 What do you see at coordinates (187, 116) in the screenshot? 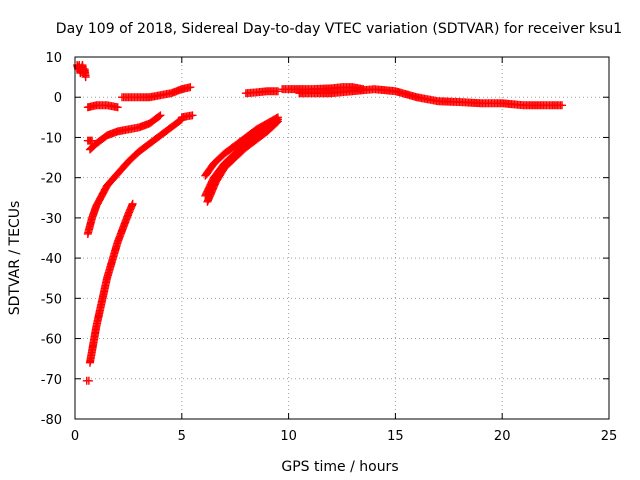
I see `series-arc-g` at bounding box center [187, 116].